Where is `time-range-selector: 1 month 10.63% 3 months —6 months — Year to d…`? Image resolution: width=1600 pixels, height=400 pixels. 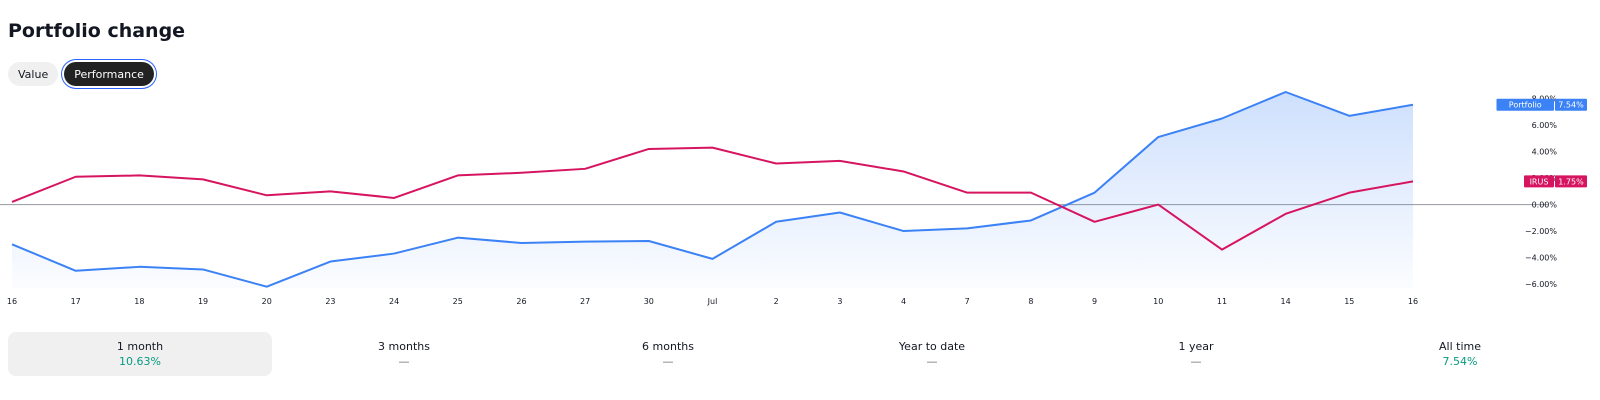 time-range-selector: 1 month 10.63% 3 months —6 months — Year to d… is located at coordinates (800, 354).